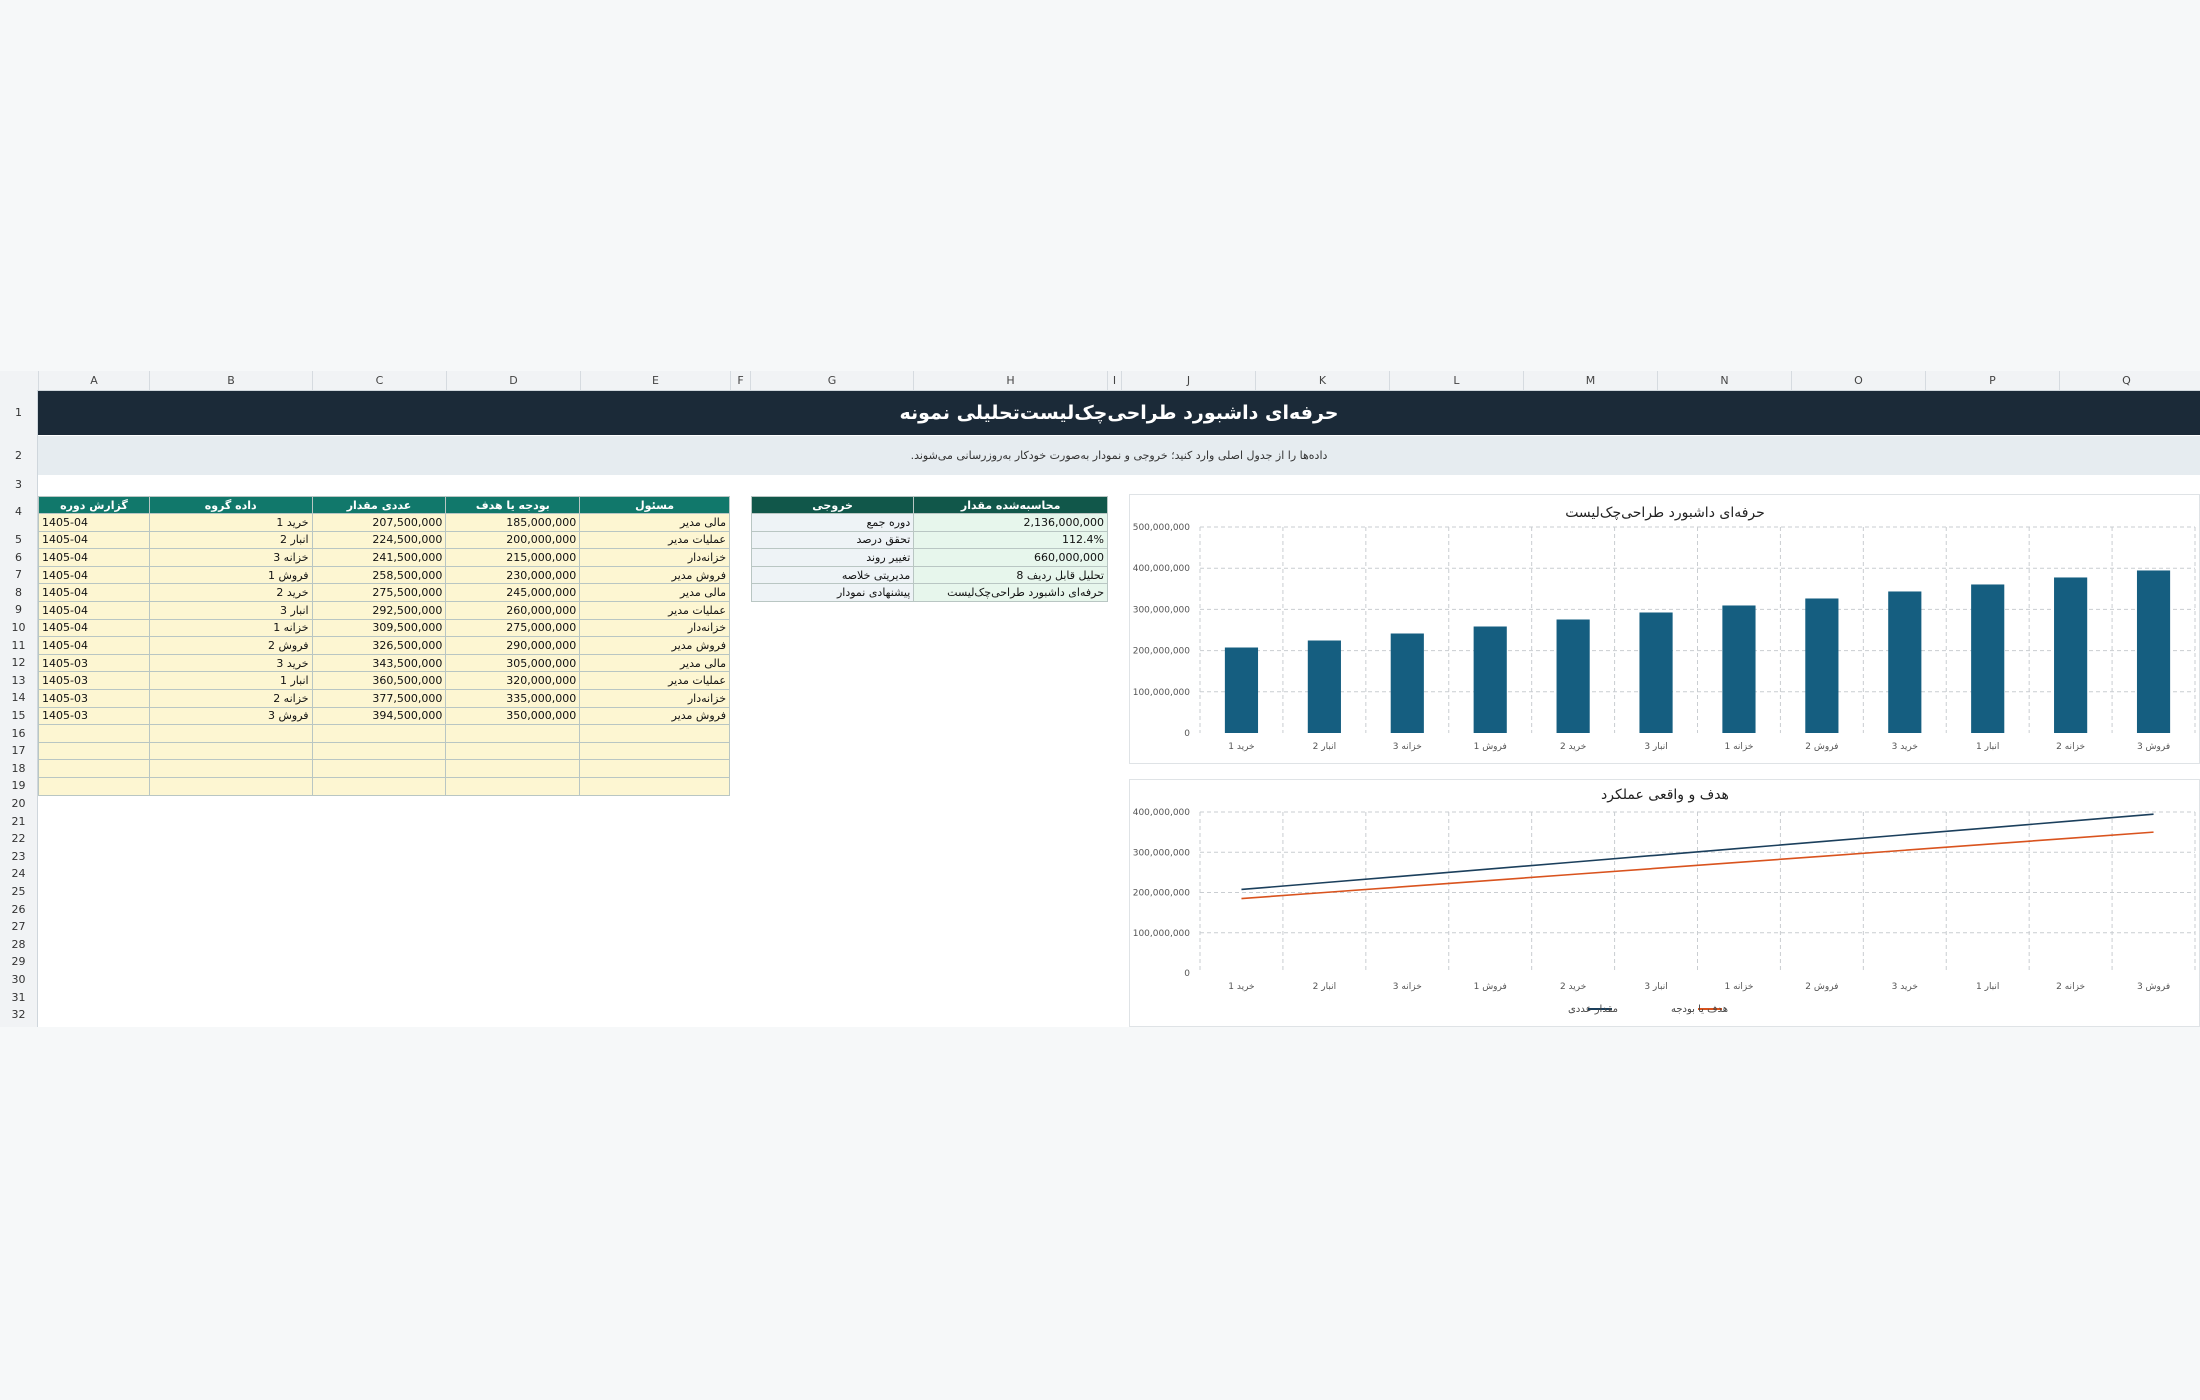 The width and height of the screenshot is (2200, 1400). Describe the element at coordinates (93, 380) in the screenshot. I see `column-header-a: A` at that location.